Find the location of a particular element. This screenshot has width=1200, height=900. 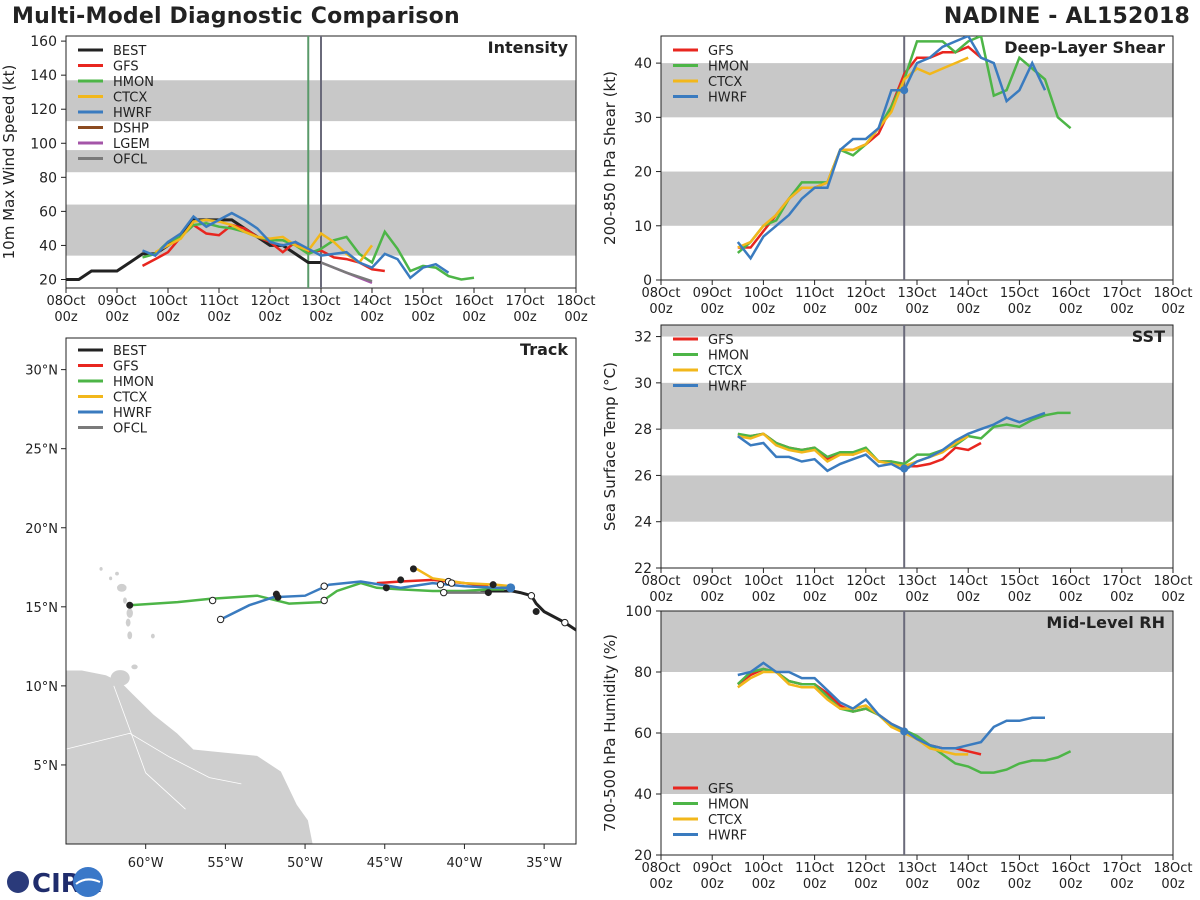

sst-legend-label-hmon: HMON is located at coordinates (728, 356).